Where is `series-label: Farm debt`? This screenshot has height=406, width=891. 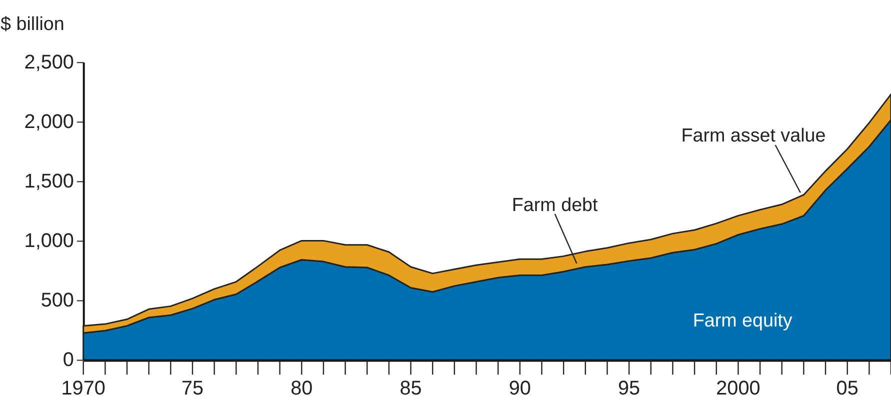
series-label: Farm debt is located at coordinates (555, 204).